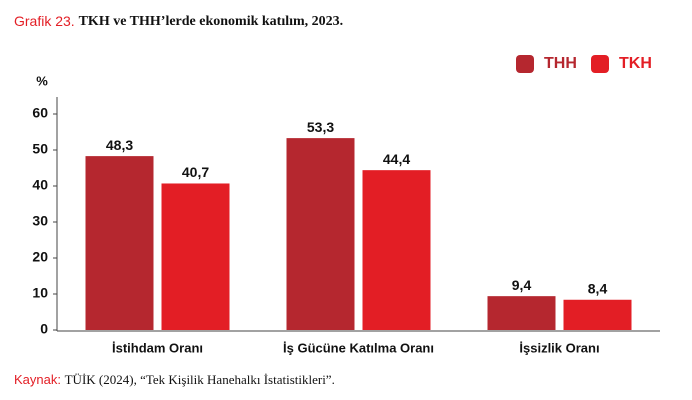  I want to click on y-tick-label: 20, so click(40, 257).